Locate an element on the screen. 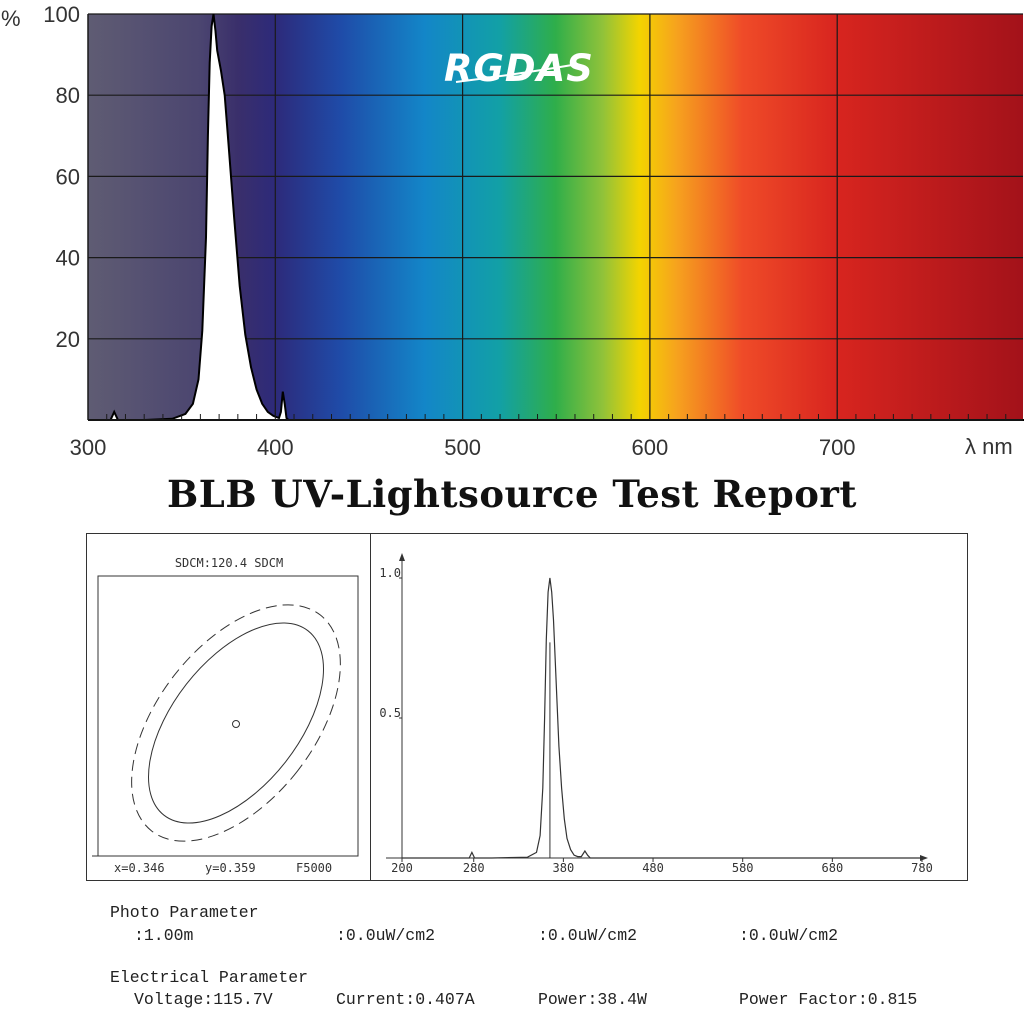 The width and height of the screenshot is (1024, 1024). x-tick-label: 200 is located at coordinates (402, 868).